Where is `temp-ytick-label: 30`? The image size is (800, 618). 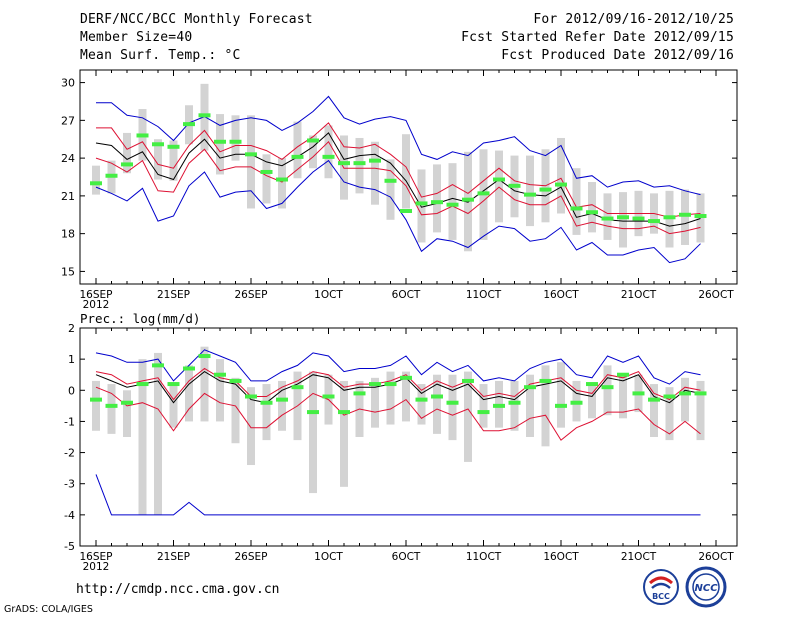 temp-ytick-label: 30 is located at coordinates (68, 83).